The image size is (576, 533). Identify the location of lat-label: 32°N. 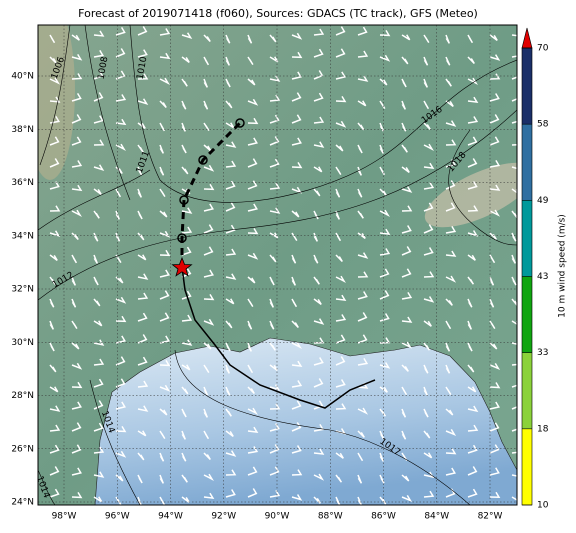
(22, 290).